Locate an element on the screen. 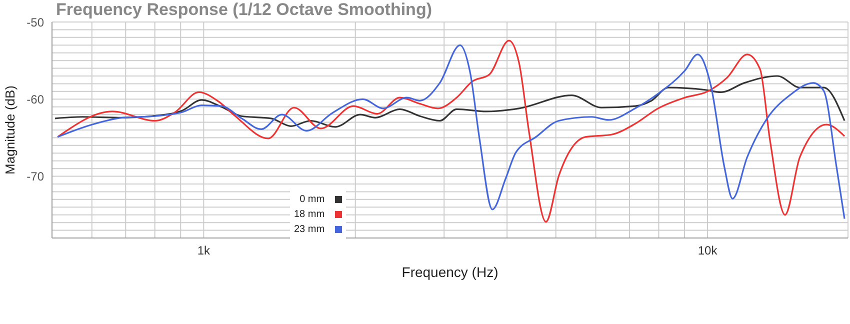  y-tick-label: -50 is located at coordinates (35, 22).